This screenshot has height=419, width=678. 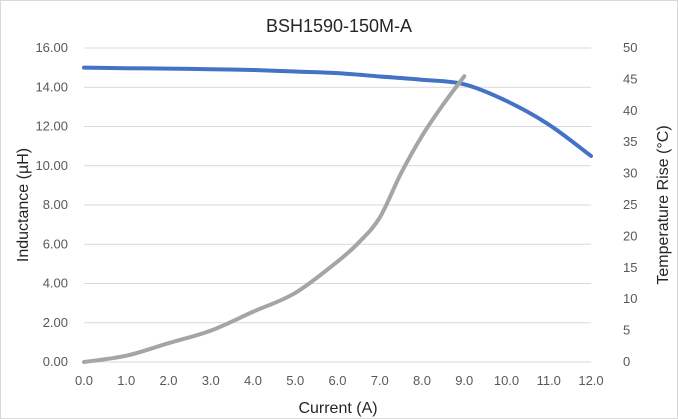 What do you see at coordinates (422, 380) in the screenshot?
I see `x-tick-label: 8.0` at bounding box center [422, 380].